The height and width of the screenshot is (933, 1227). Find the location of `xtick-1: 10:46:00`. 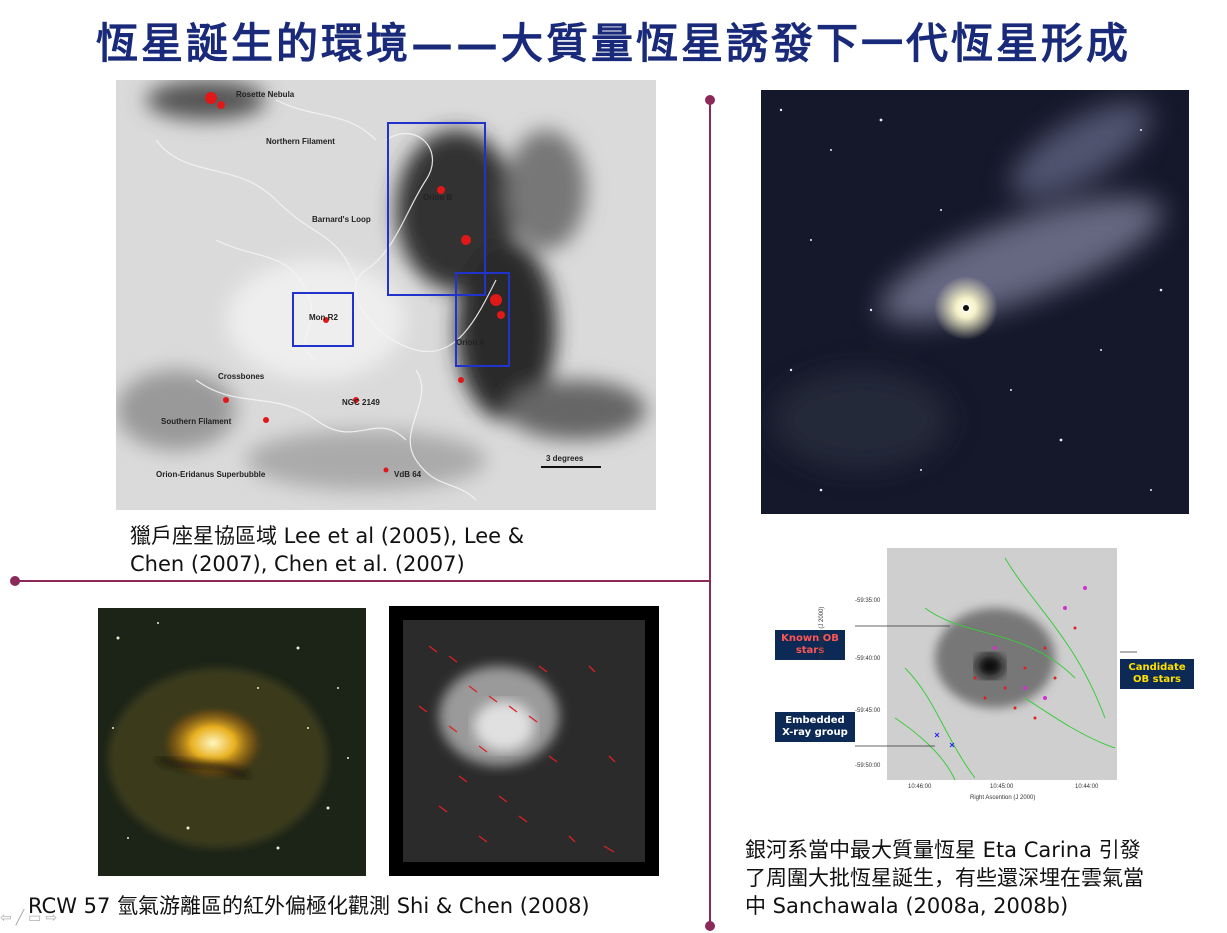

xtick-1: 10:46:00 is located at coordinates (920, 787).